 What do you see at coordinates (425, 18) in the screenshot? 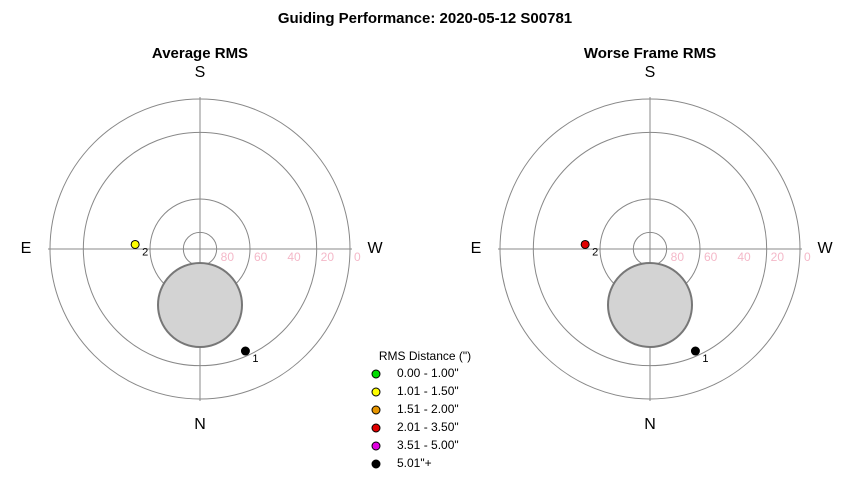
I see `figure-title: Guiding Performance: 2020-05-12 S00781` at bounding box center [425, 18].